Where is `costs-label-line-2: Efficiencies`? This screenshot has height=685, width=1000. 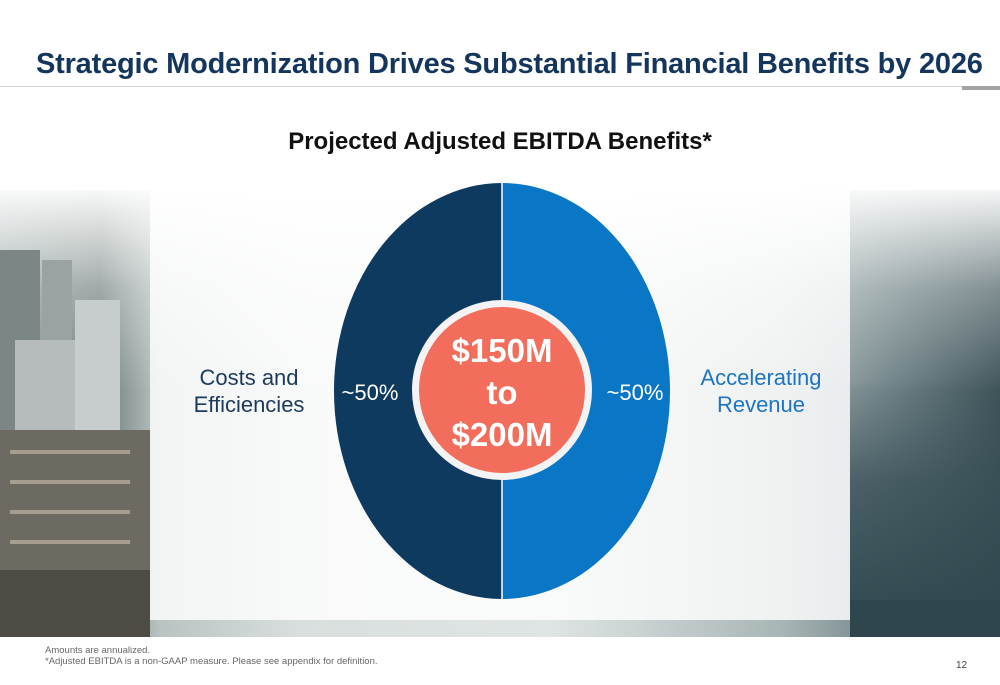
costs-label-line-2: Efficiencies is located at coordinates (249, 404).